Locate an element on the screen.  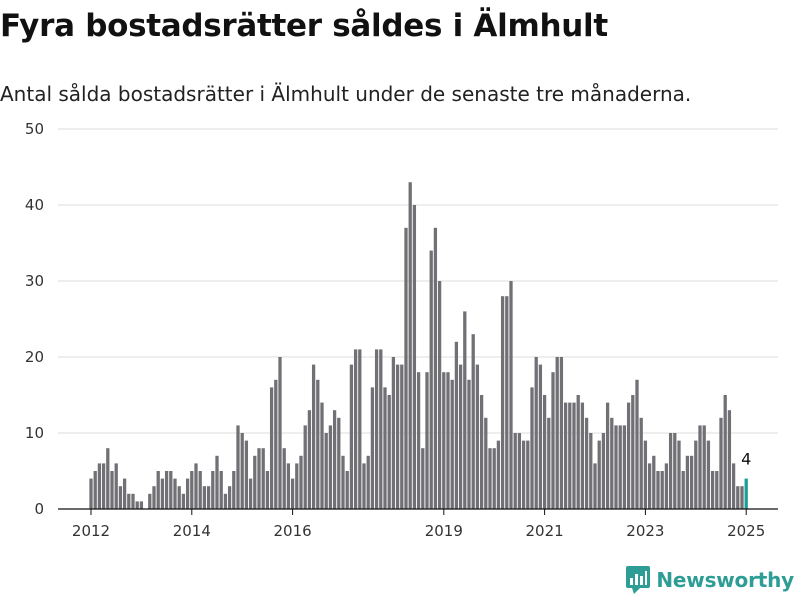
brand-logo: Newsworthy is located at coordinates (710, 580).